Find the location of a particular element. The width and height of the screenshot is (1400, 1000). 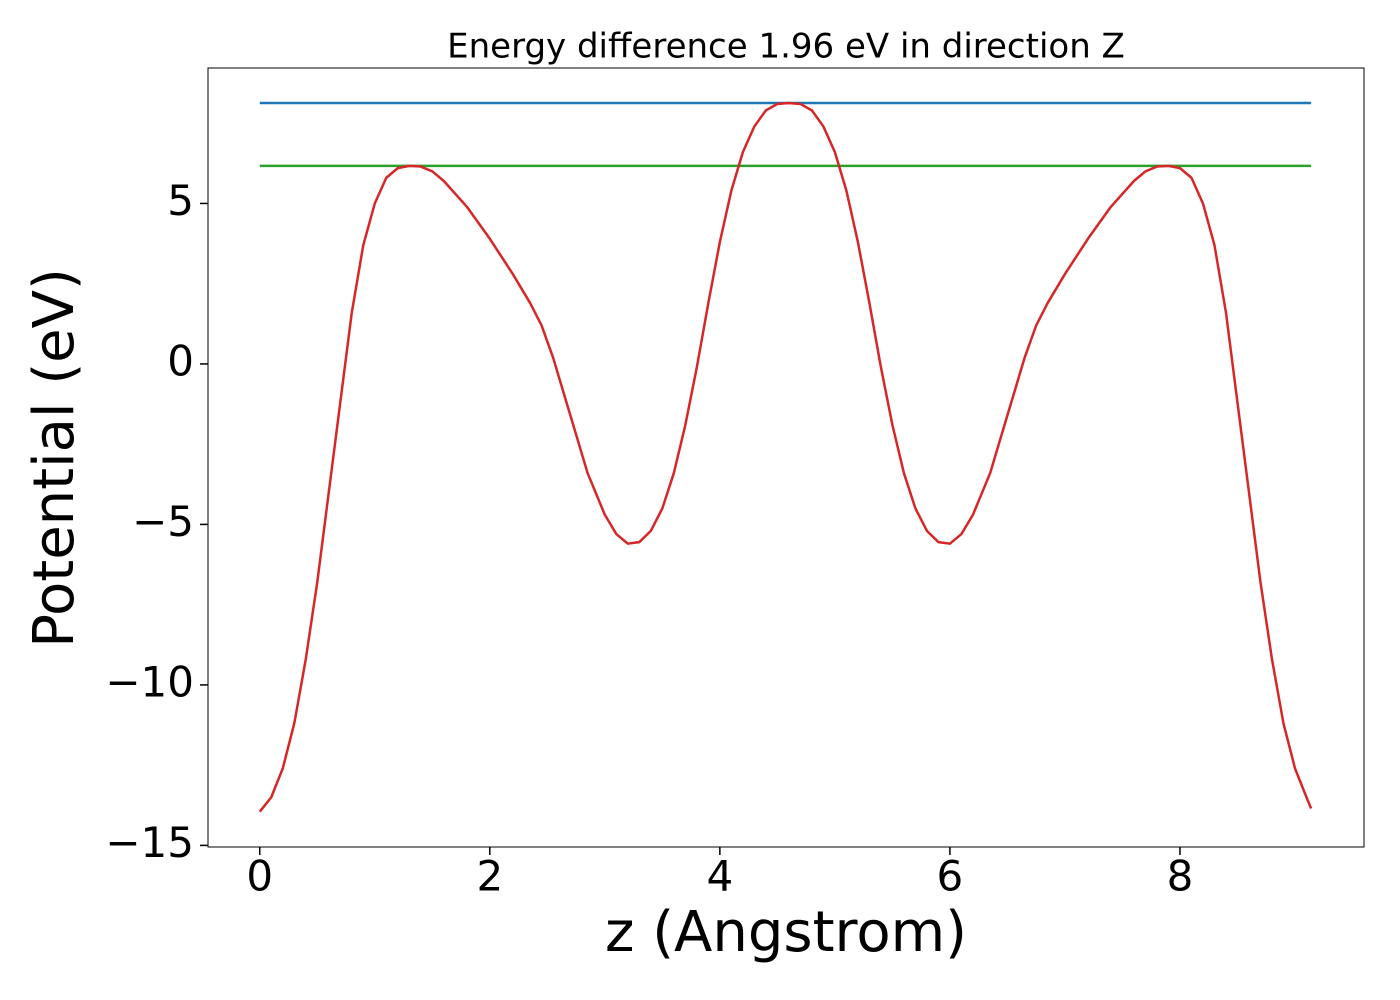

x-axis-label: z (Angstrom) is located at coordinates (786, 932).